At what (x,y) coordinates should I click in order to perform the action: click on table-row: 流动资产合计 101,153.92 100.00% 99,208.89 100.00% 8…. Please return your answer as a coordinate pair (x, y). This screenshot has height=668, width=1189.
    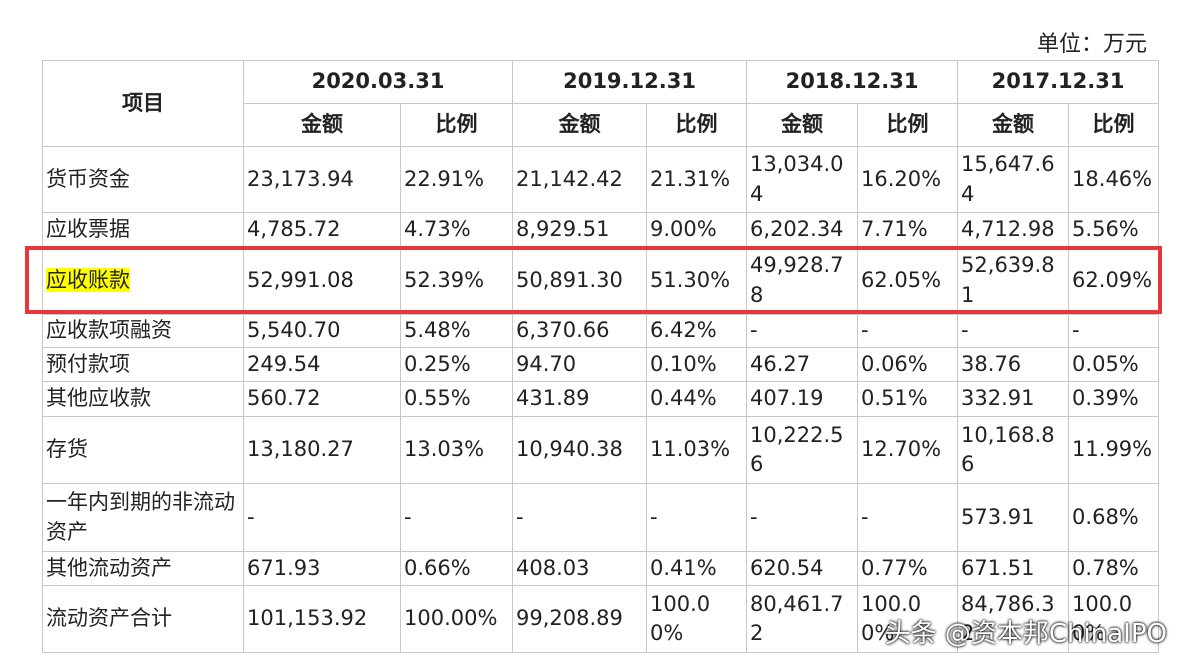
    Looking at the image, I should click on (601, 619).